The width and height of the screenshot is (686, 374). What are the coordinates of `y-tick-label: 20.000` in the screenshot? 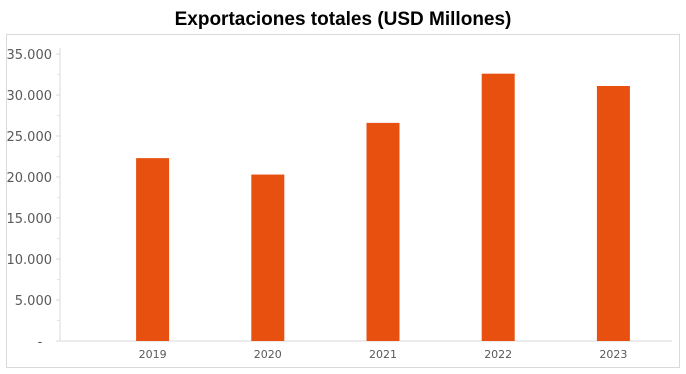 It's located at (30, 178).